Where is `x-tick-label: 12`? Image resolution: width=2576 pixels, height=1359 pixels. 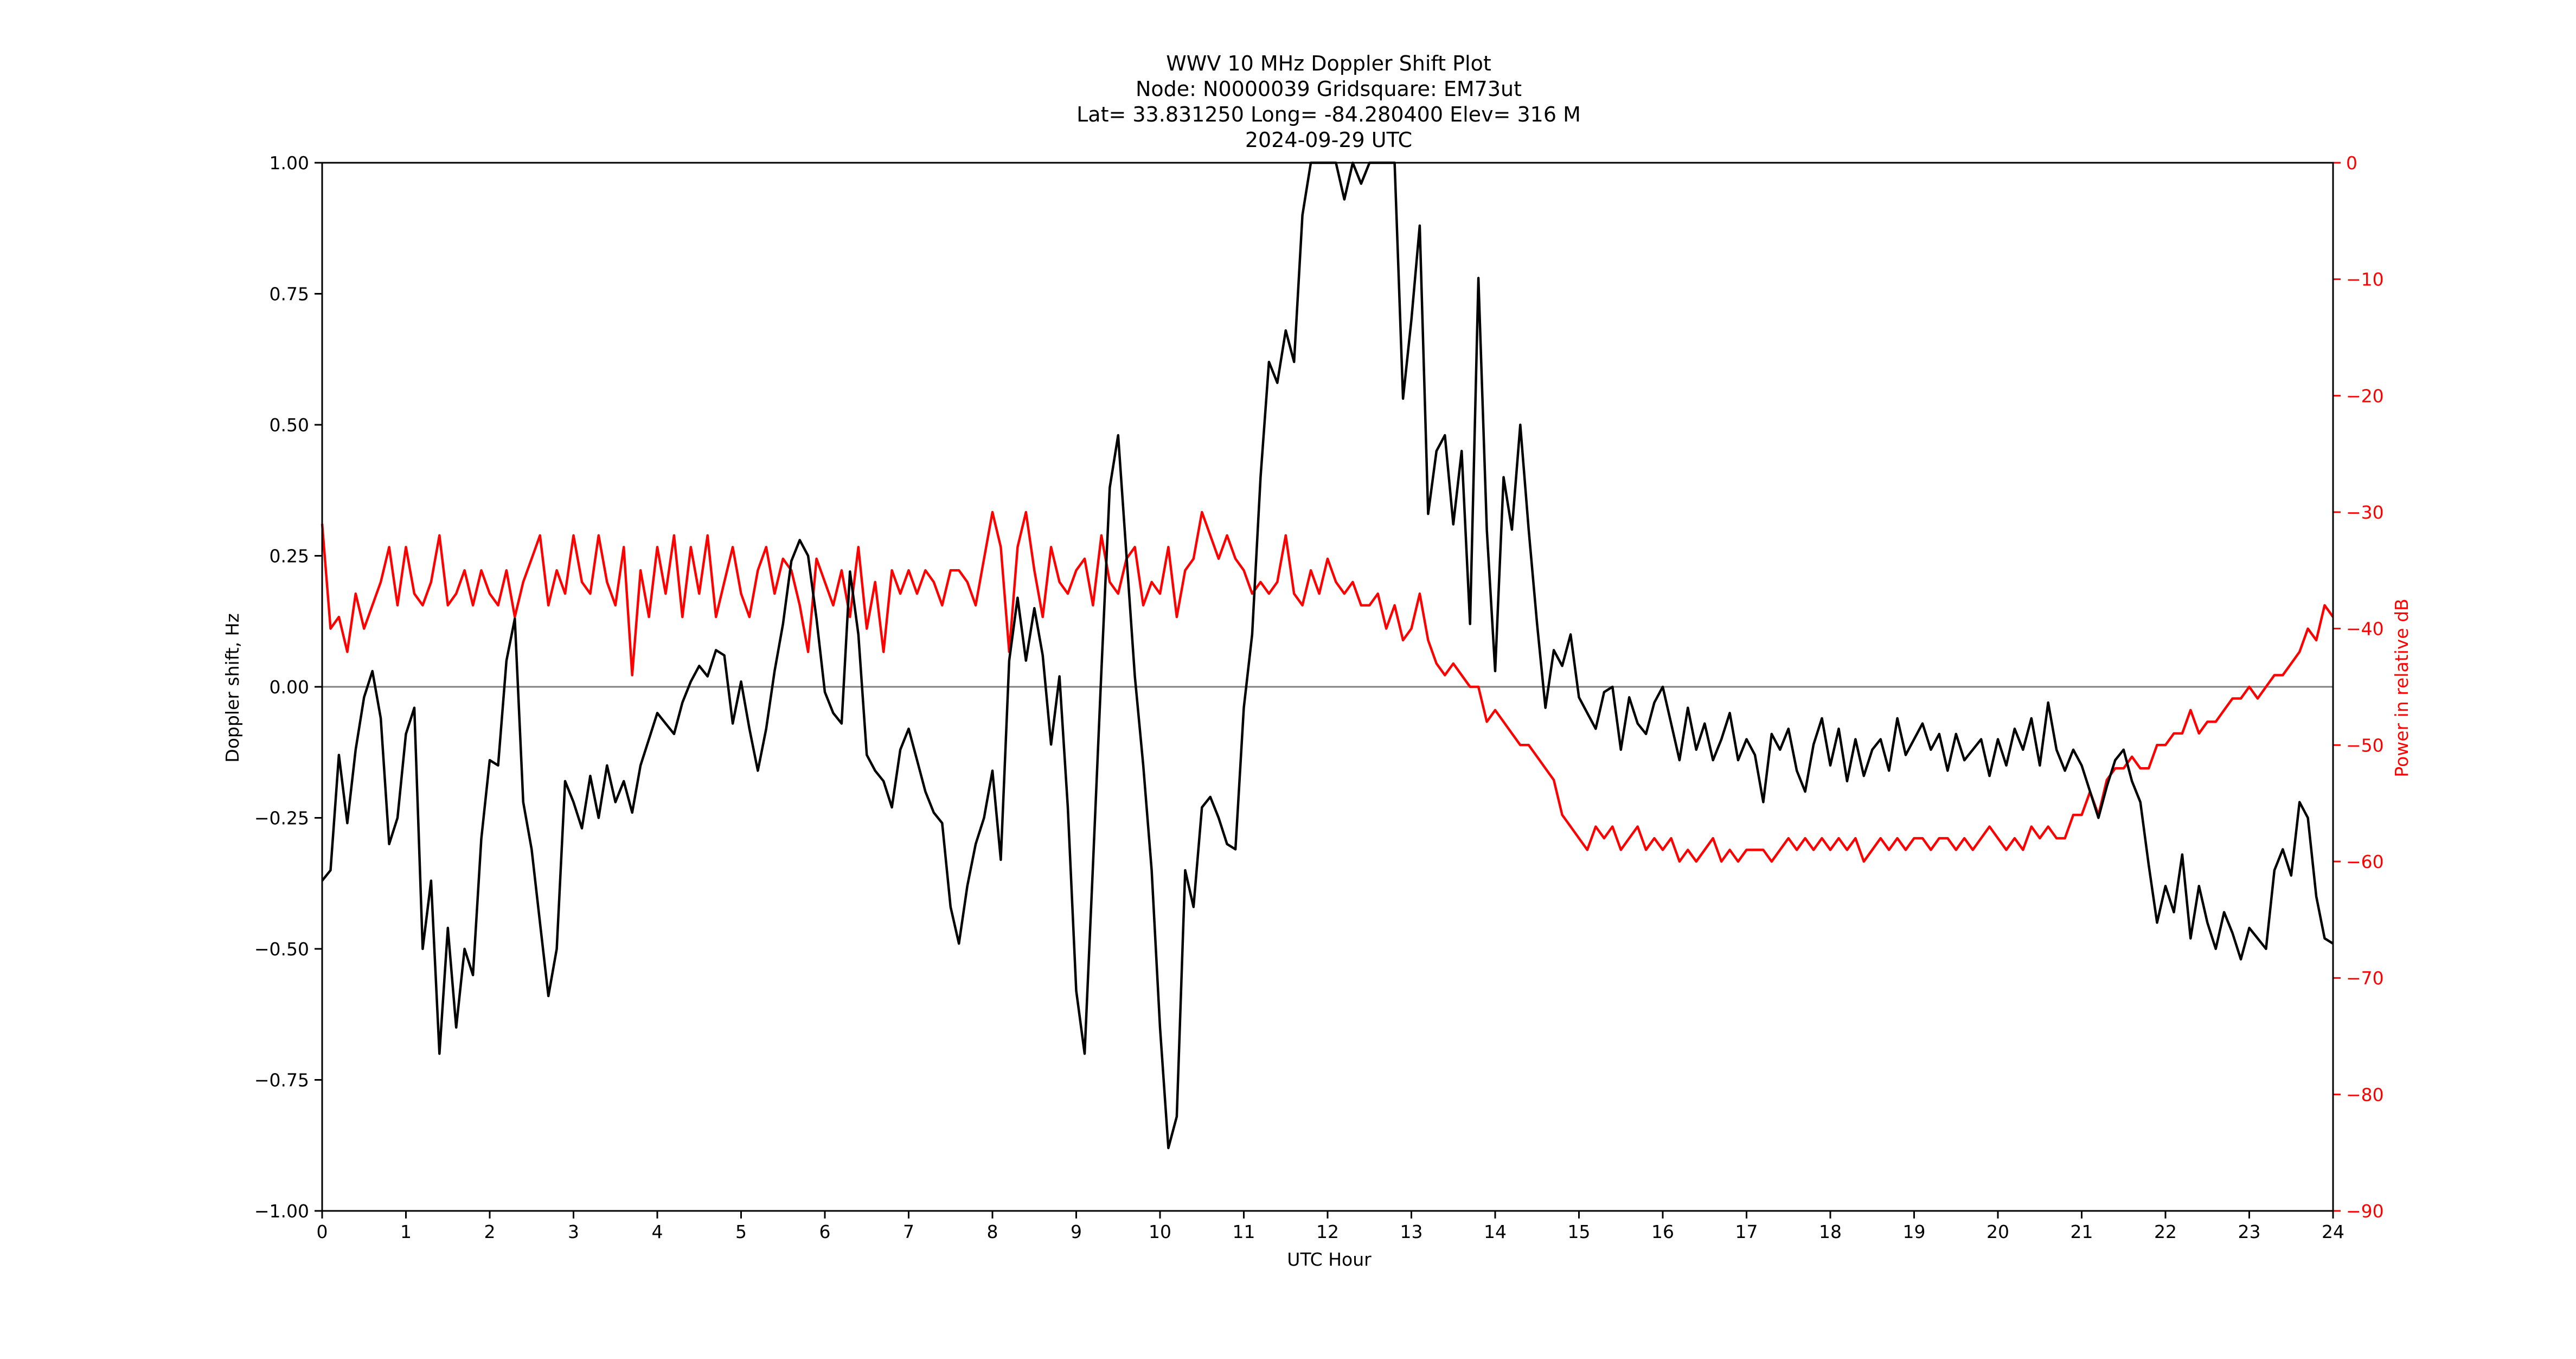
x-tick-label: 12 is located at coordinates (1327, 1231).